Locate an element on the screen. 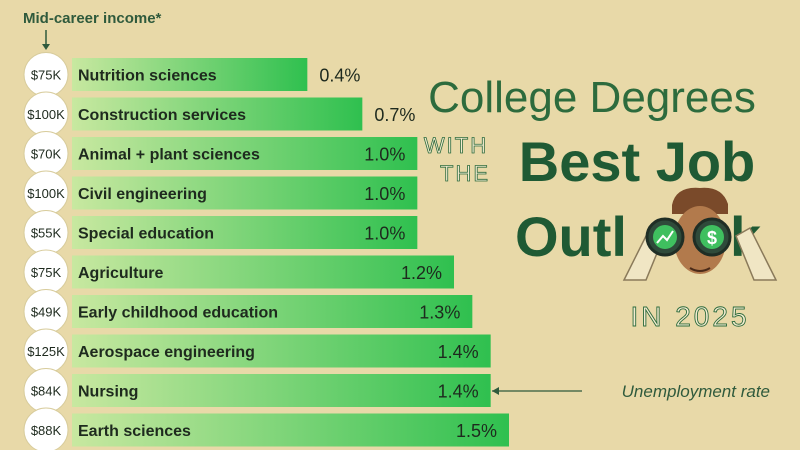  bar-row: $88K Earth sciences 1.5% is located at coordinates (266, 428).